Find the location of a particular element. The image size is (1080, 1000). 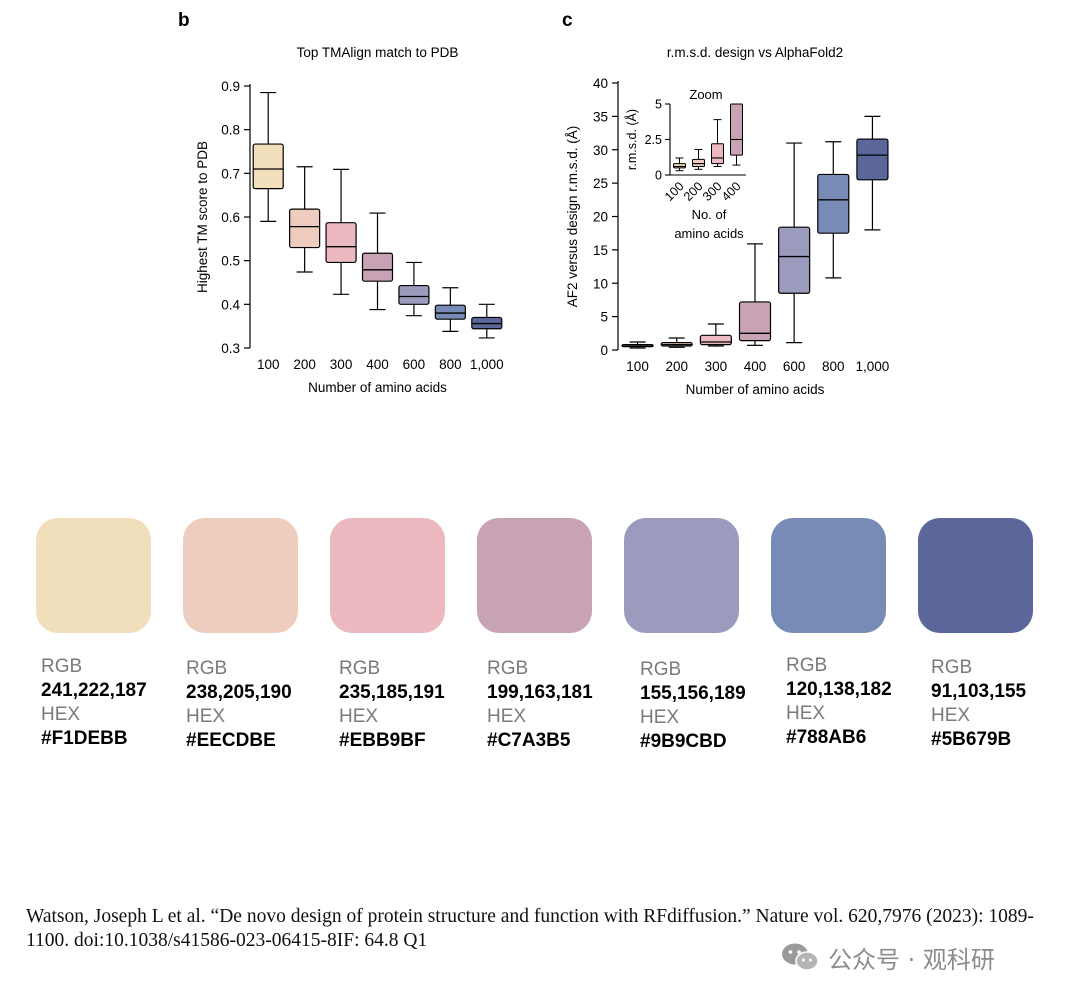

rgb-value: 235,185,191 is located at coordinates (392, 692).